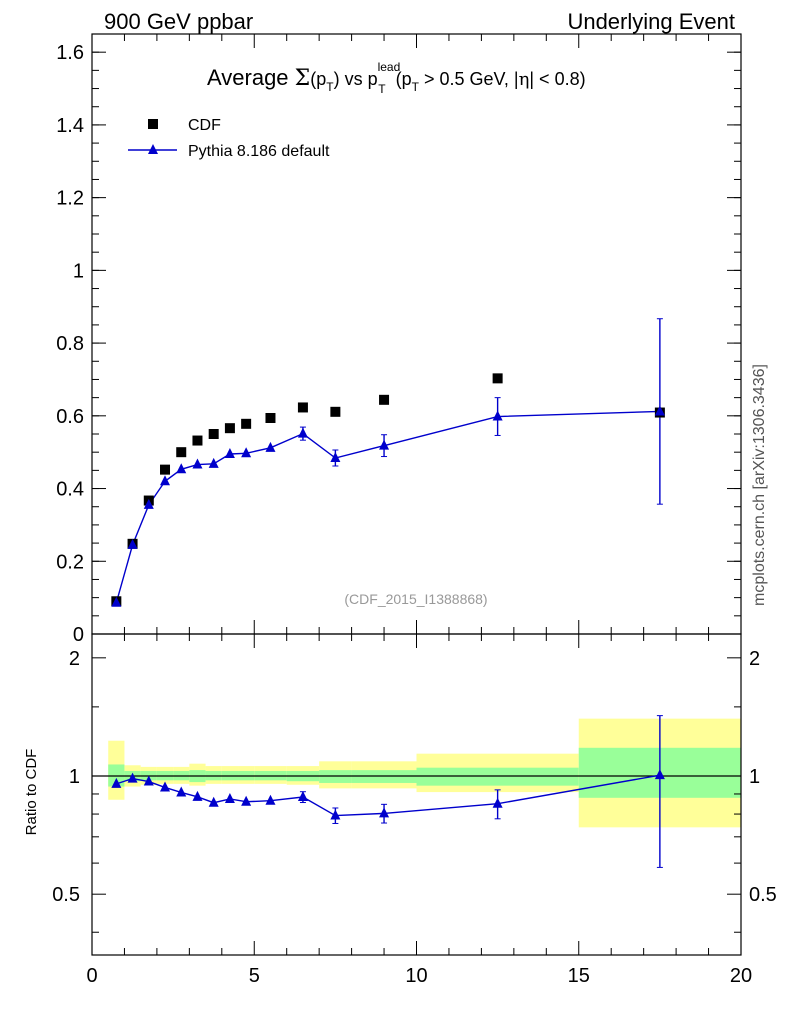  What do you see at coordinates (416, 976) in the screenshot?
I see `ratio-xtick-label: 10` at bounding box center [416, 976].